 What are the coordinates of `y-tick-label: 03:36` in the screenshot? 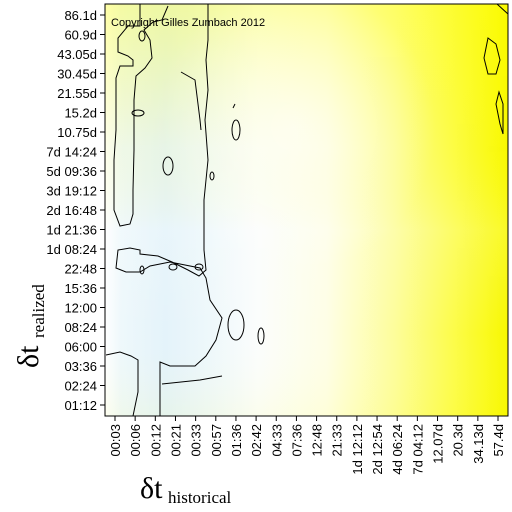 It's located at (80, 366).